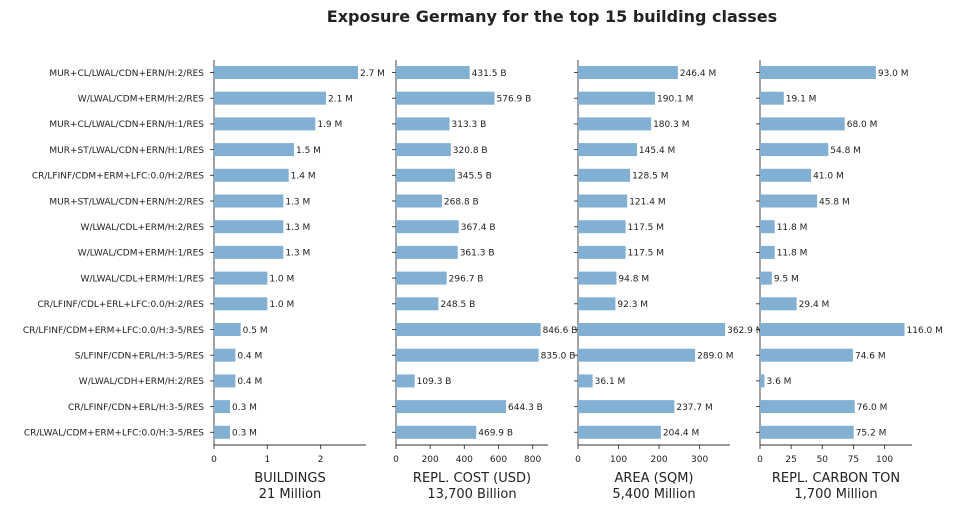 Image resolution: width=954 pixels, height=510 pixels. What do you see at coordinates (303, 177) in the screenshot?
I see `bar-value-label: 1.4 M` at bounding box center [303, 177].